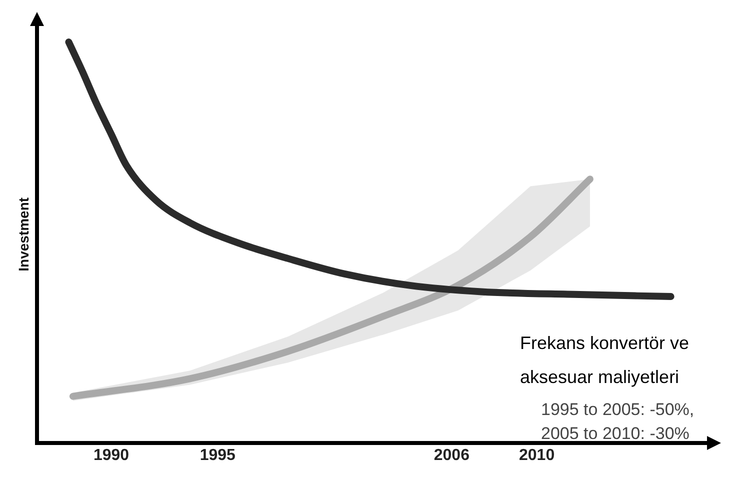 The width and height of the screenshot is (745, 480). I want to click on x-tick-label: 1990, so click(111, 455).